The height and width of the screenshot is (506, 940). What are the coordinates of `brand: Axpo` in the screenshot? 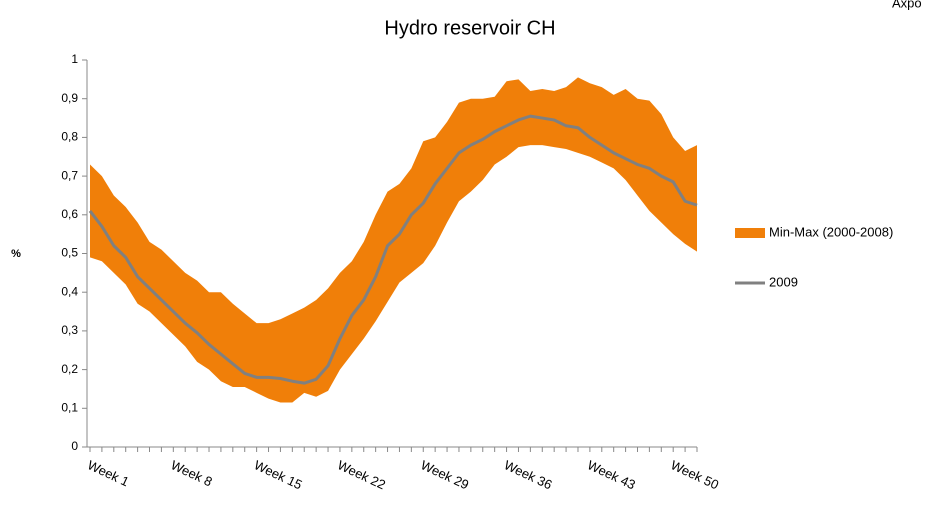 It's located at (907, 5).